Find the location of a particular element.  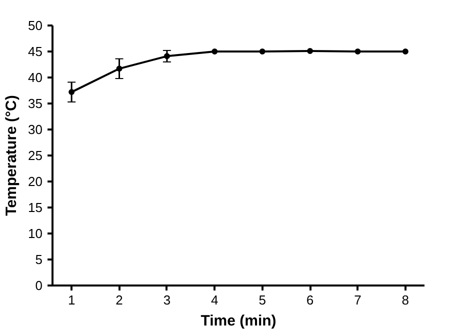

y-tick-label: 25 is located at coordinates (35, 155).